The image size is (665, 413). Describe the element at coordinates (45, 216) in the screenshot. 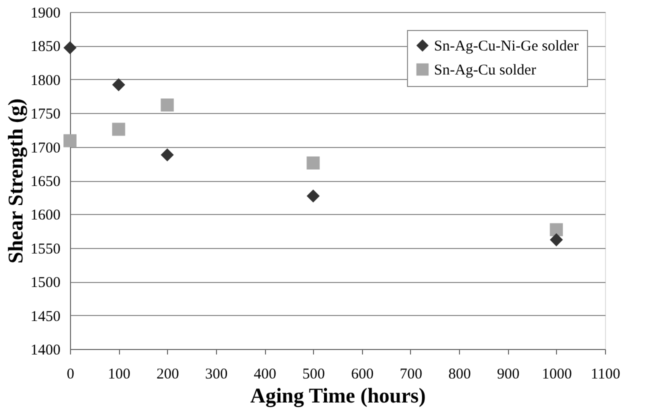

I see `y-tick-label: 1600` at that location.